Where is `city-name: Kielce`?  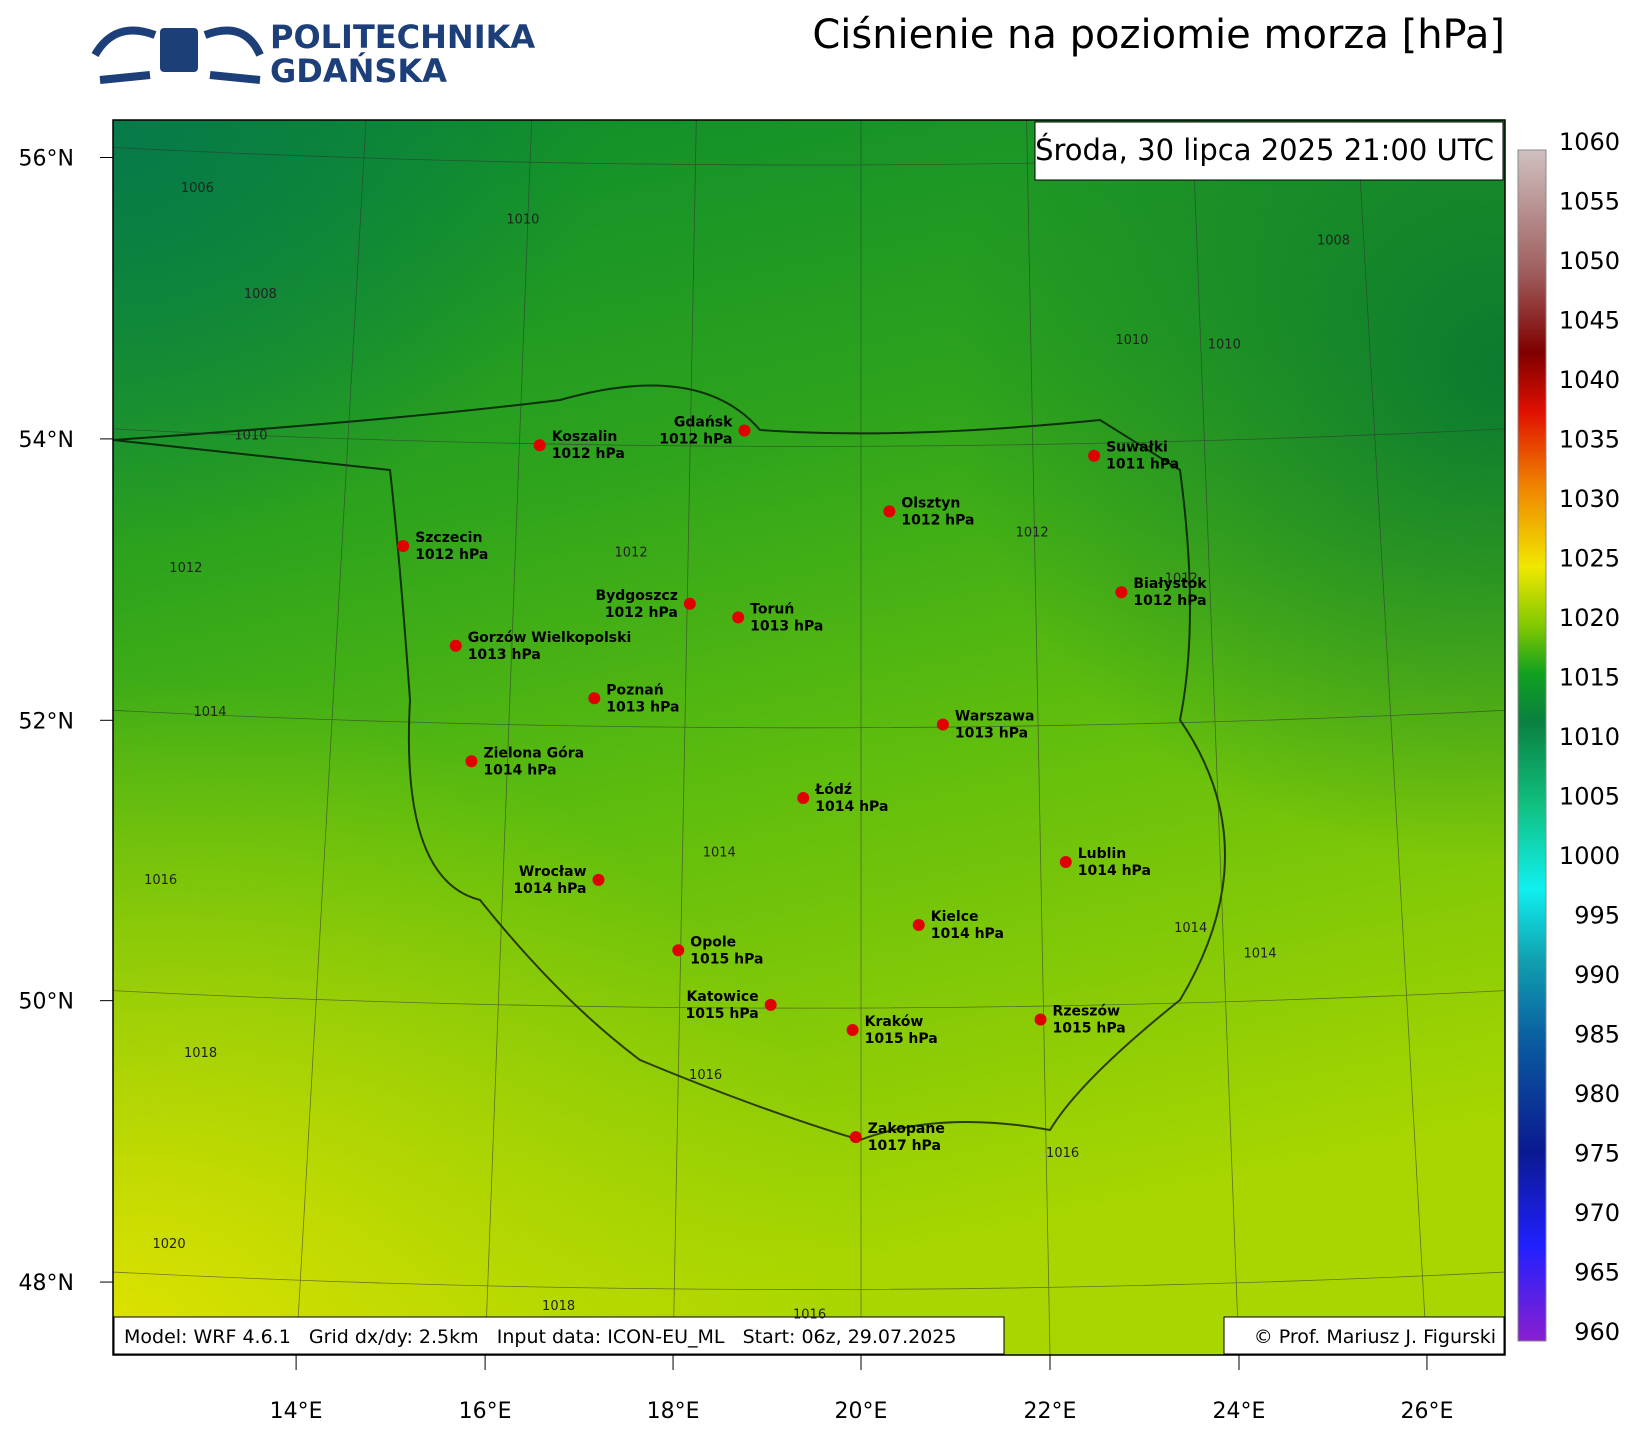
city-name: Kielce is located at coordinates (955, 917).